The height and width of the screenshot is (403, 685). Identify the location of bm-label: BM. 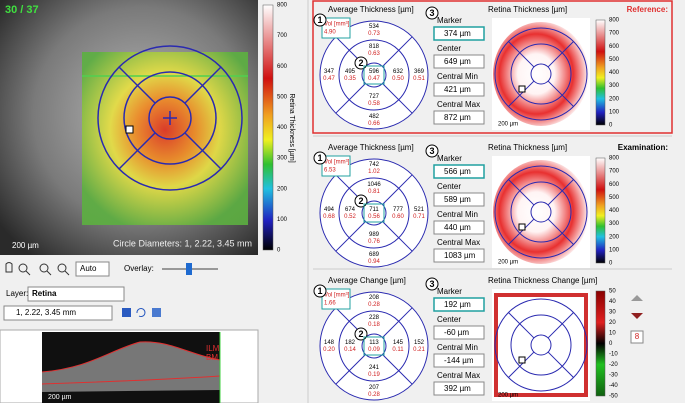
(212, 357).